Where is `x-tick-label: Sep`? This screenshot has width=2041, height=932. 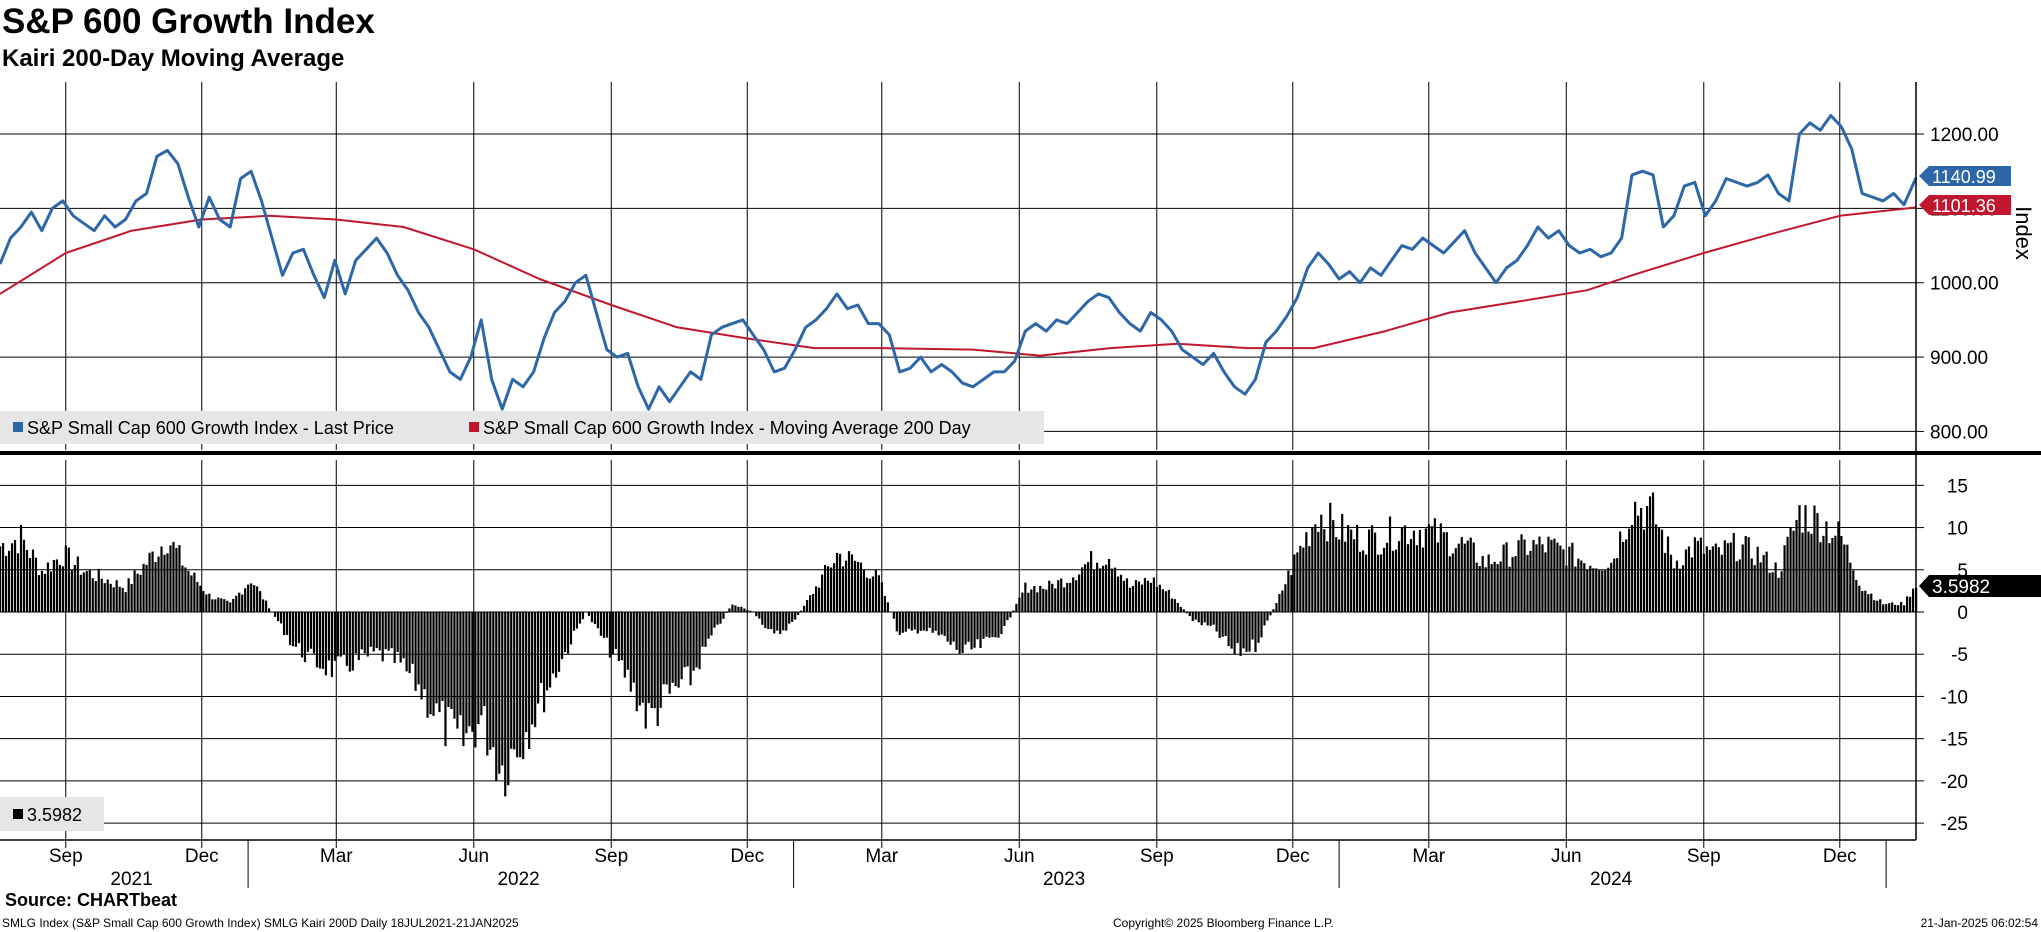
x-tick-label: Sep is located at coordinates (1704, 856).